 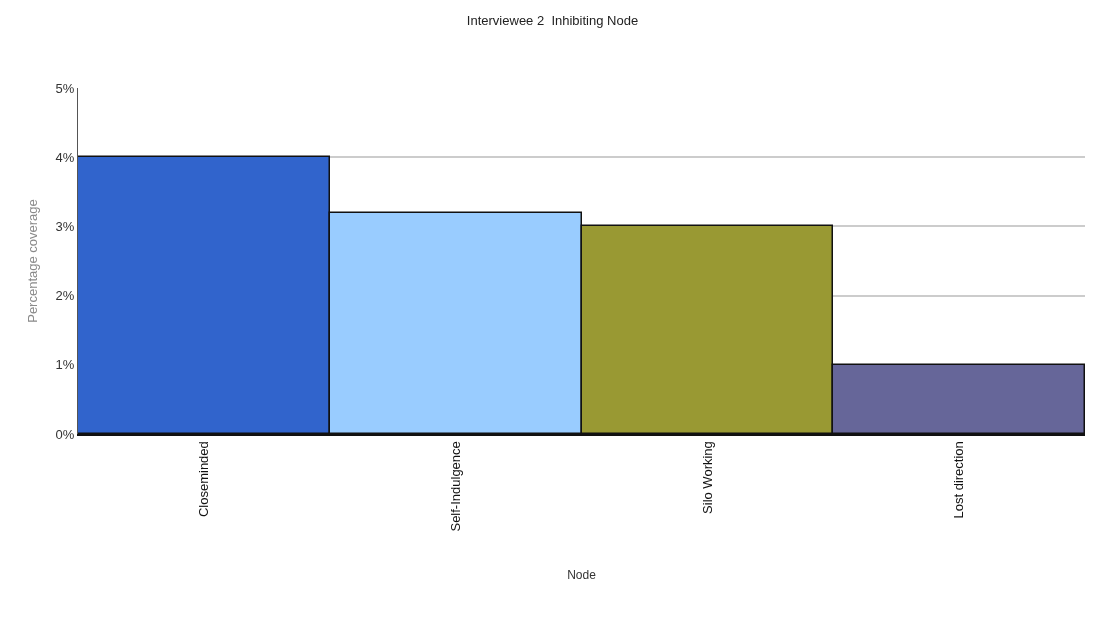 What do you see at coordinates (65, 157) in the screenshot?
I see `y-tick-label: 4%` at bounding box center [65, 157].